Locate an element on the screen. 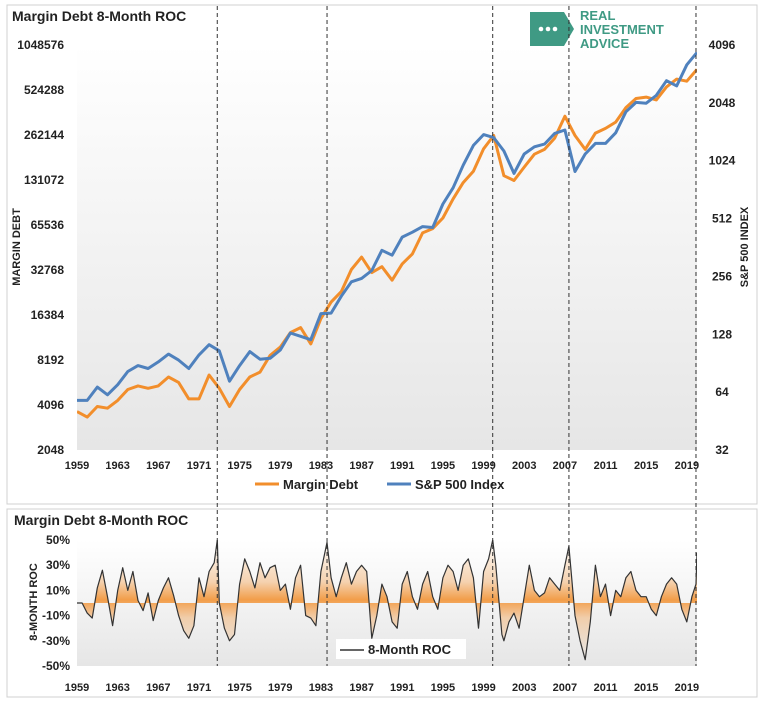  bottom-y-tick-label-2: 10% is located at coordinates (58, 590).